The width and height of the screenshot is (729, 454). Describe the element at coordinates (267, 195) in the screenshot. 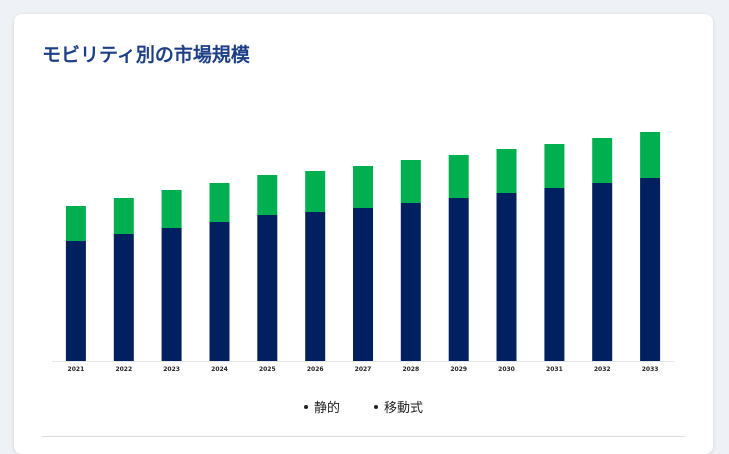

I see `bar-mobile-2025` at that location.